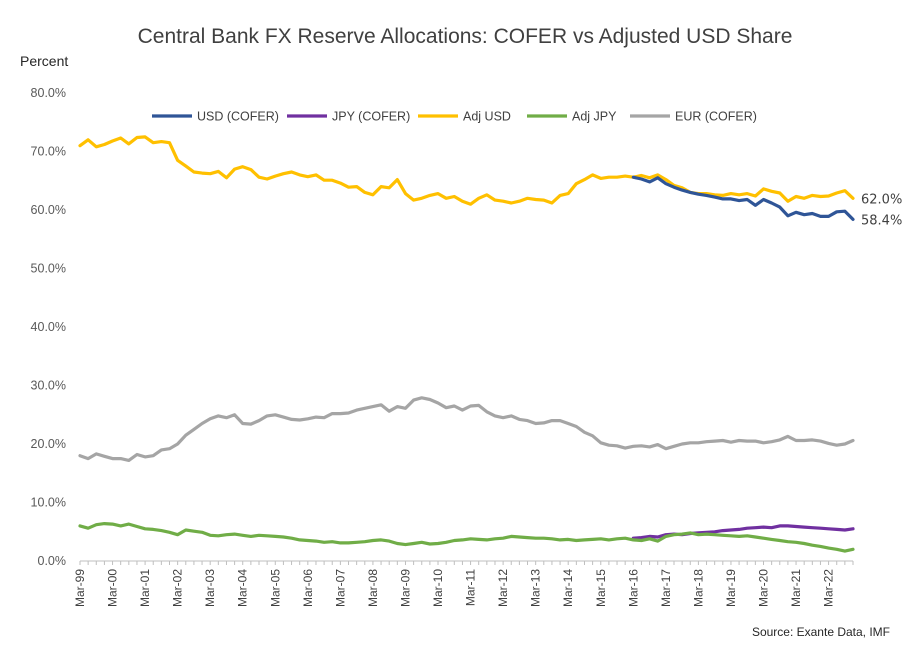 Image resolution: width=904 pixels, height=650 pixels. What do you see at coordinates (743, 198) in the screenshot?
I see `series-line-usd-cofer` at bounding box center [743, 198].